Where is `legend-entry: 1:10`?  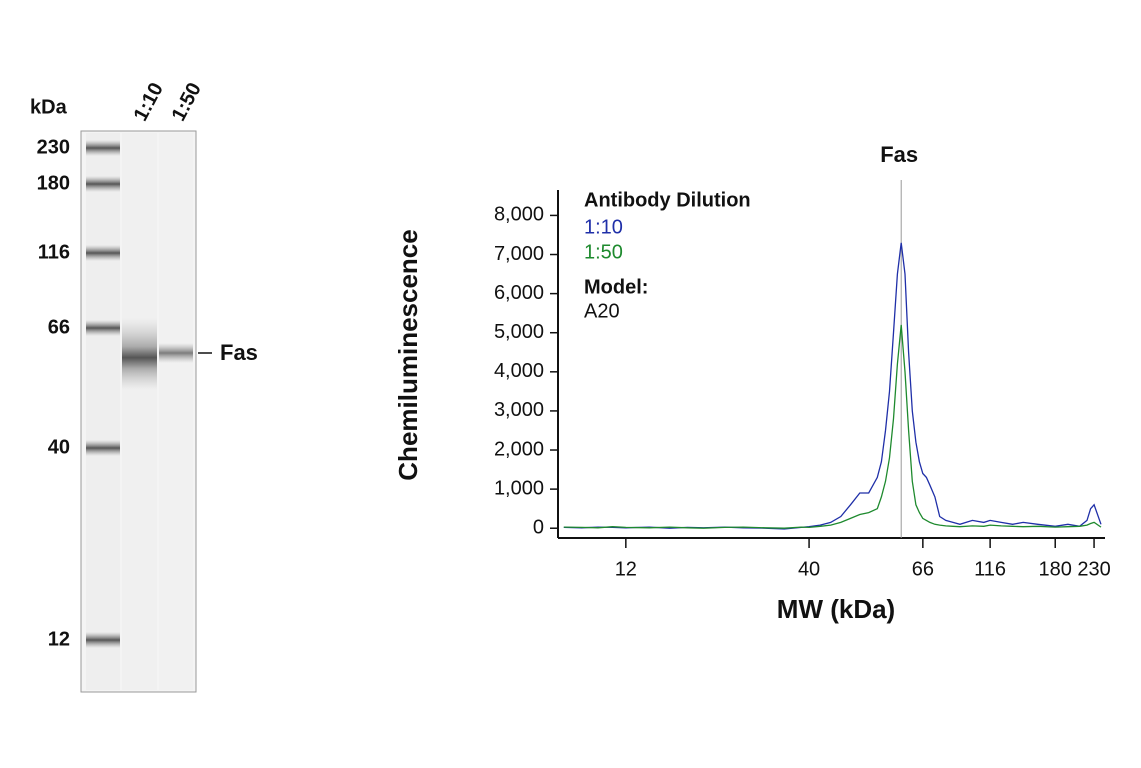 legend-entry: 1:10 is located at coordinates (603, 227).